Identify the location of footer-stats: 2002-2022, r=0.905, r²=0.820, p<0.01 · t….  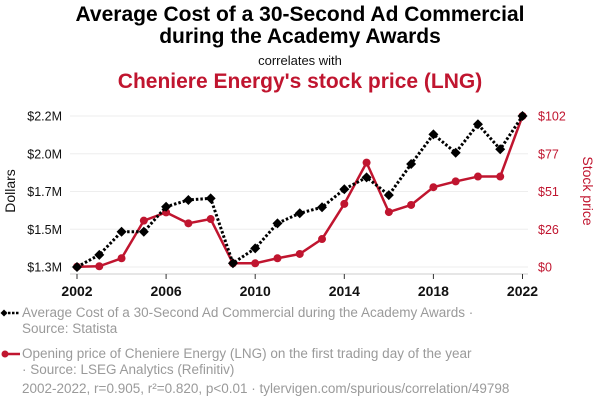
(266, 388).